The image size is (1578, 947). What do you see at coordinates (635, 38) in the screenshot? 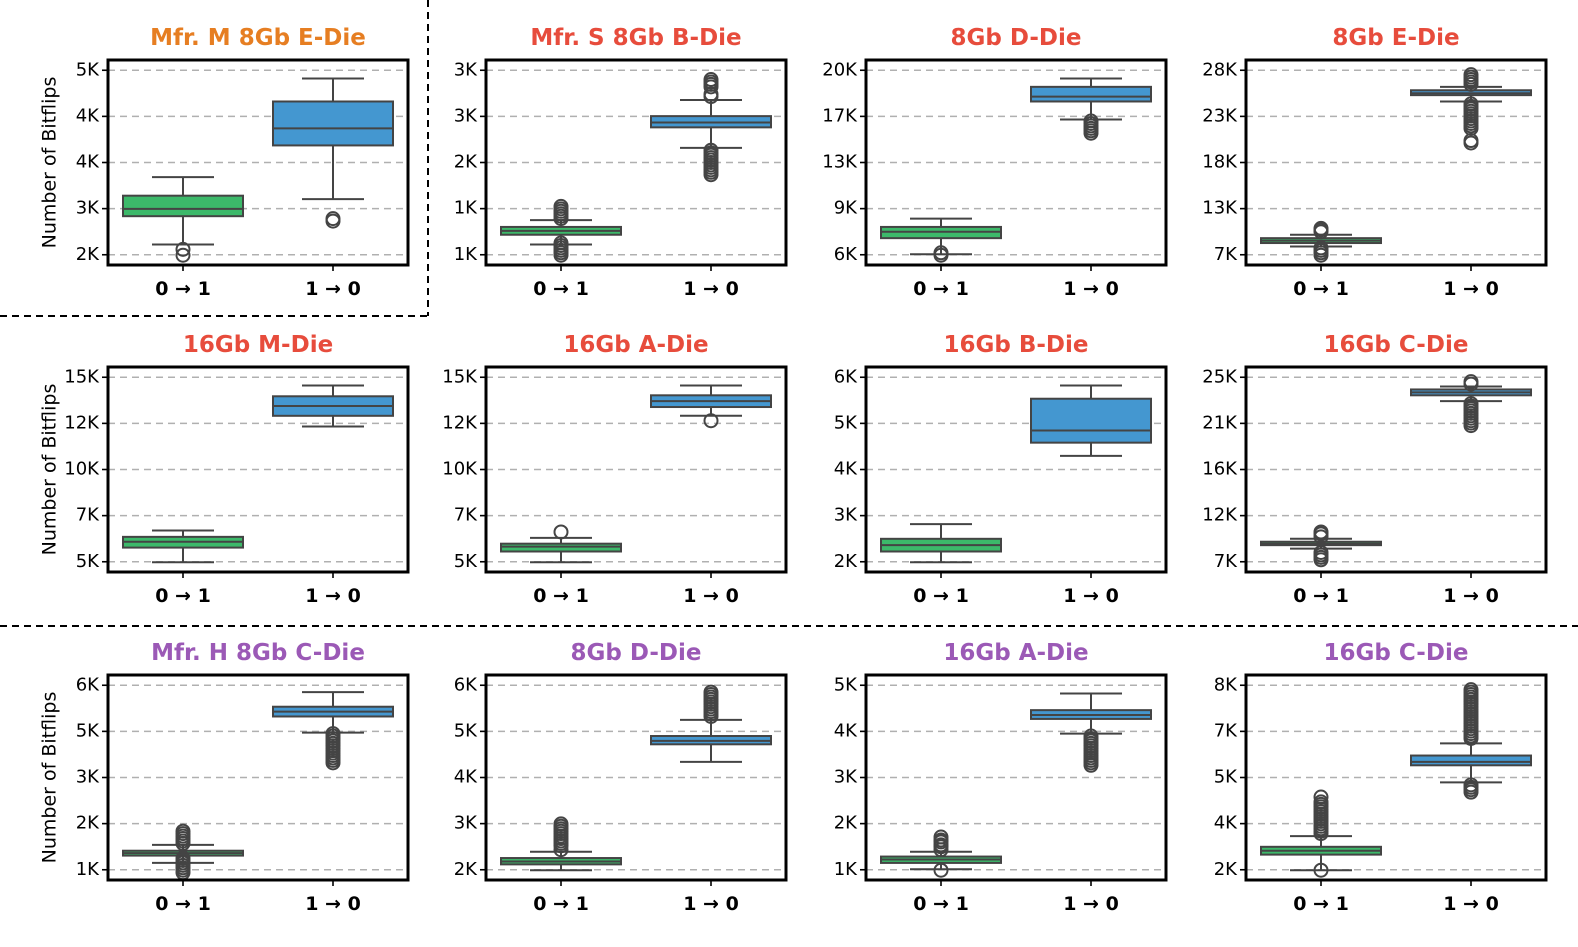
I see `panel-title: Mfr. S 8Gb B-Die` at bounding box center [635, 38].